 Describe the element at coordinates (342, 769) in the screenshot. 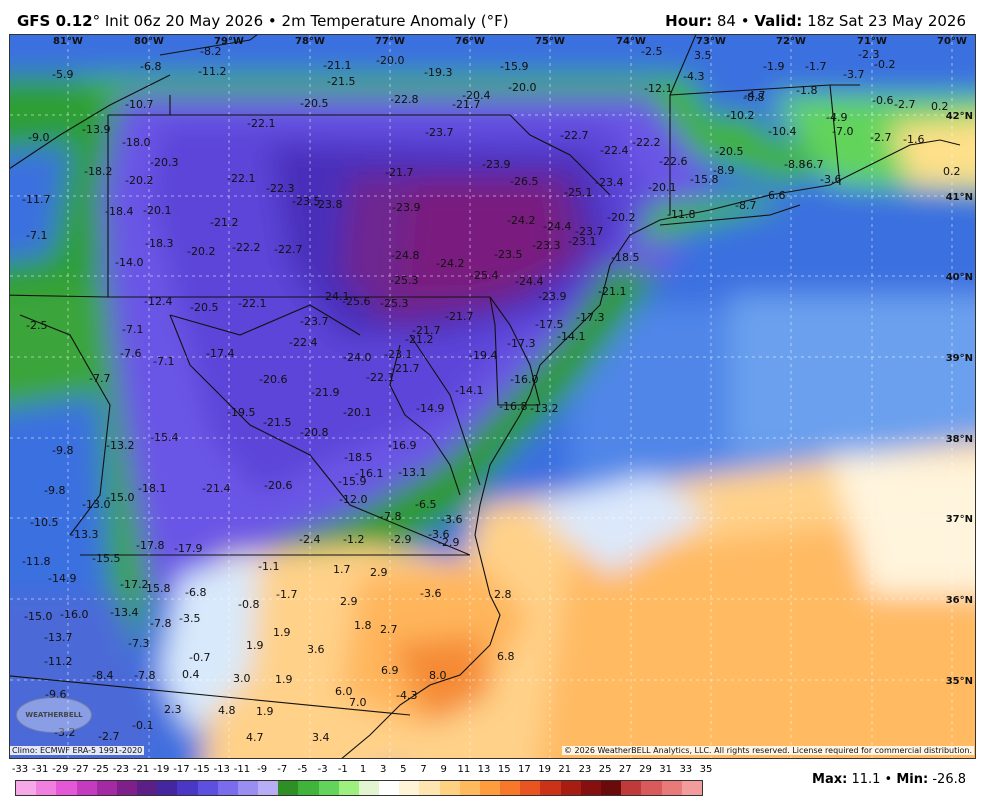

I see `legend-tick-label: -1` at that location.